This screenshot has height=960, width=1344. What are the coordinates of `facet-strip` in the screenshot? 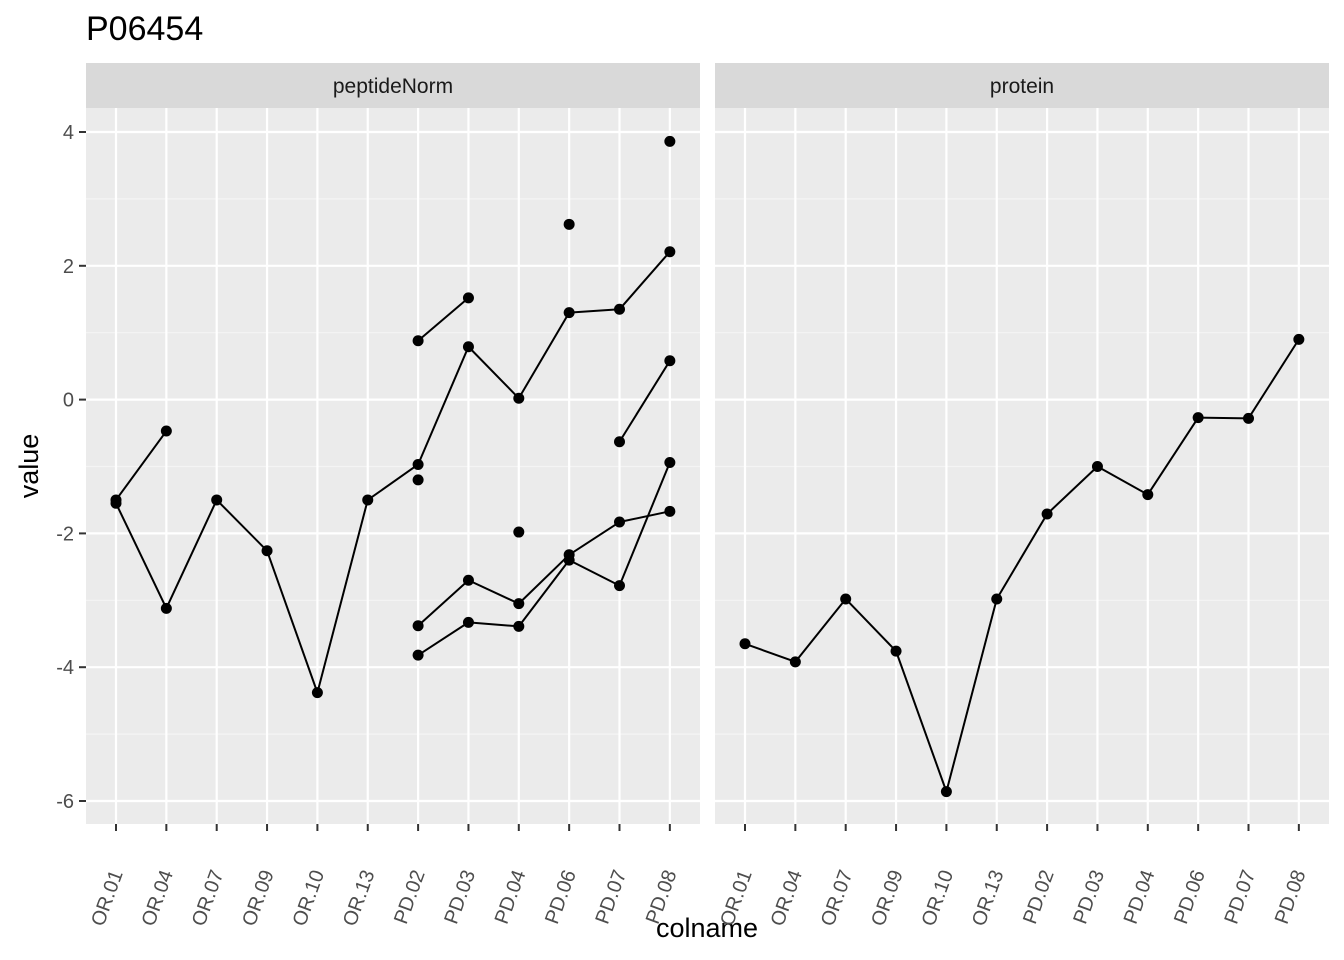 It's located at (1022, 85).